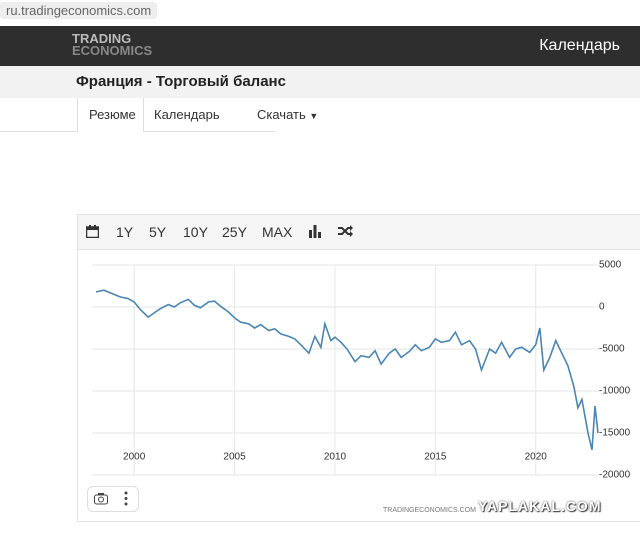 The image size is (640, 537). Describe the element at coordinates (281, 114) in the screenshot. I see `tab-label: Скачать` at that location.